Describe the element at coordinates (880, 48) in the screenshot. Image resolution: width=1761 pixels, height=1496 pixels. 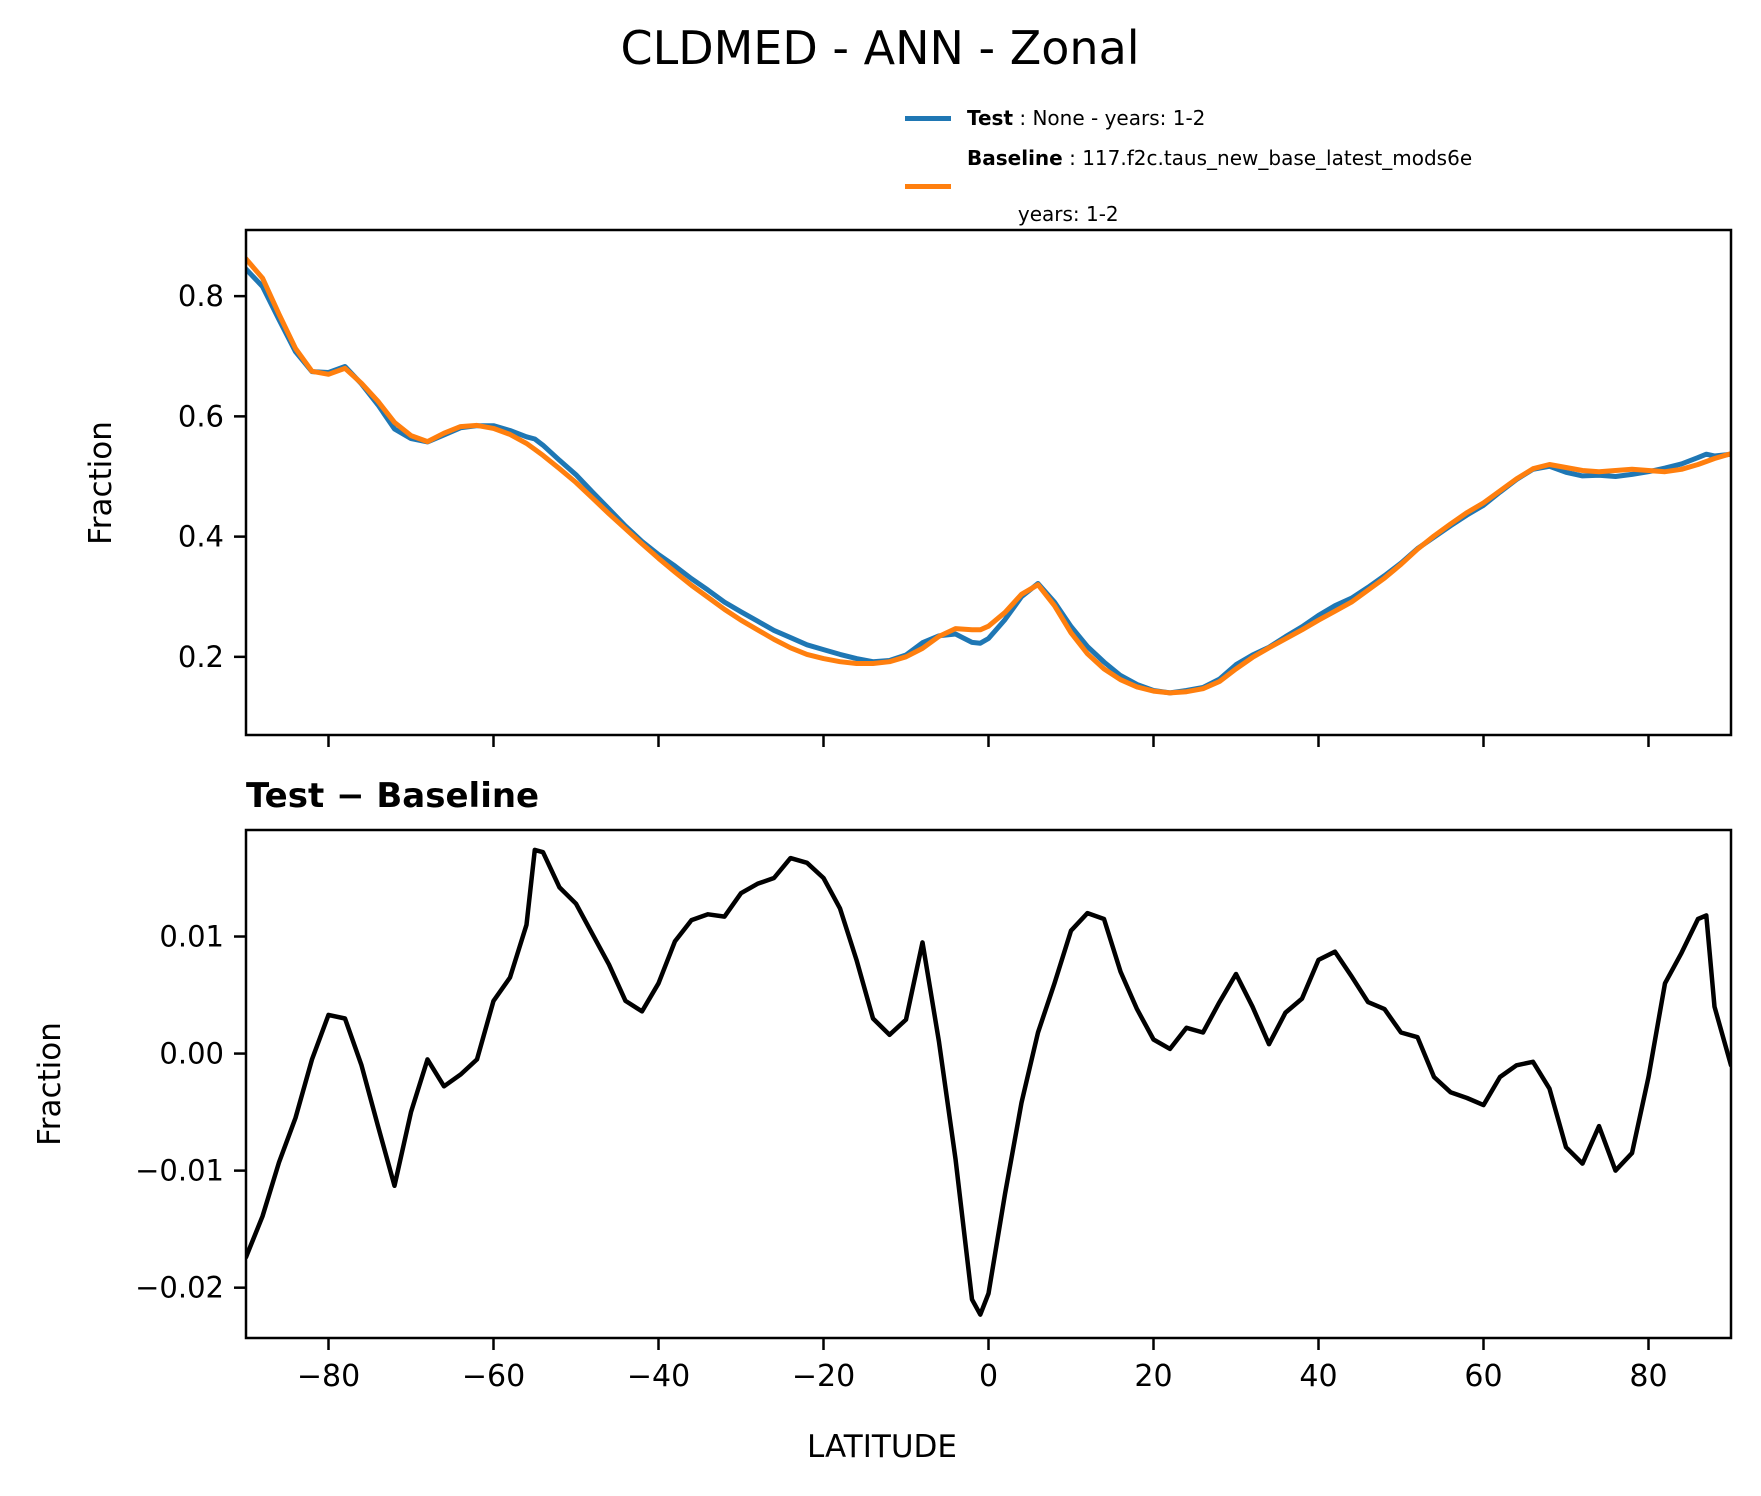
I see `figure-title: CLDMED - ANN - Zonal` at that location.